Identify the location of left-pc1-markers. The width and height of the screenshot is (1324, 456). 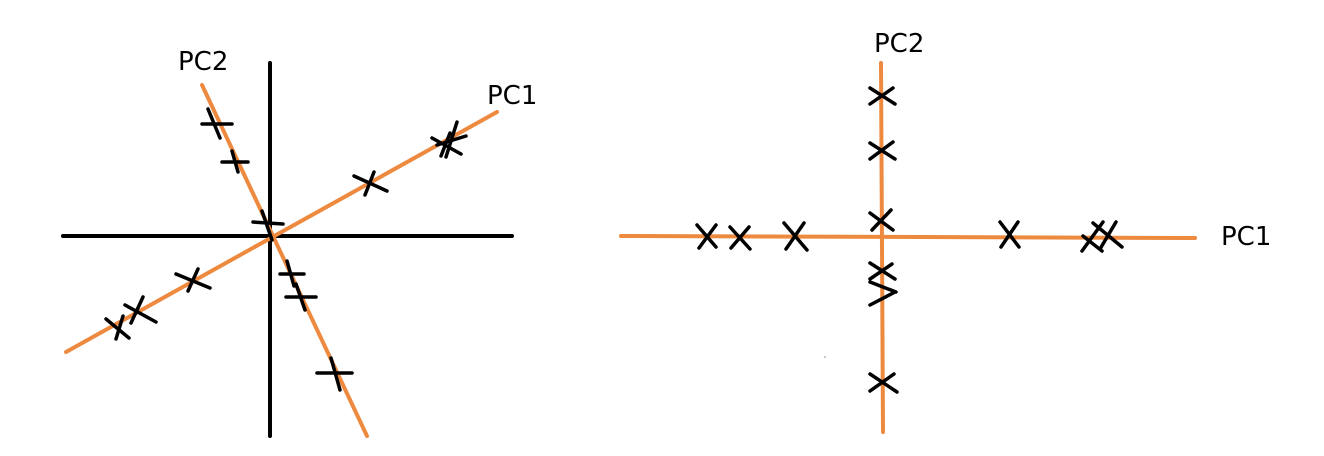
(286, 230).